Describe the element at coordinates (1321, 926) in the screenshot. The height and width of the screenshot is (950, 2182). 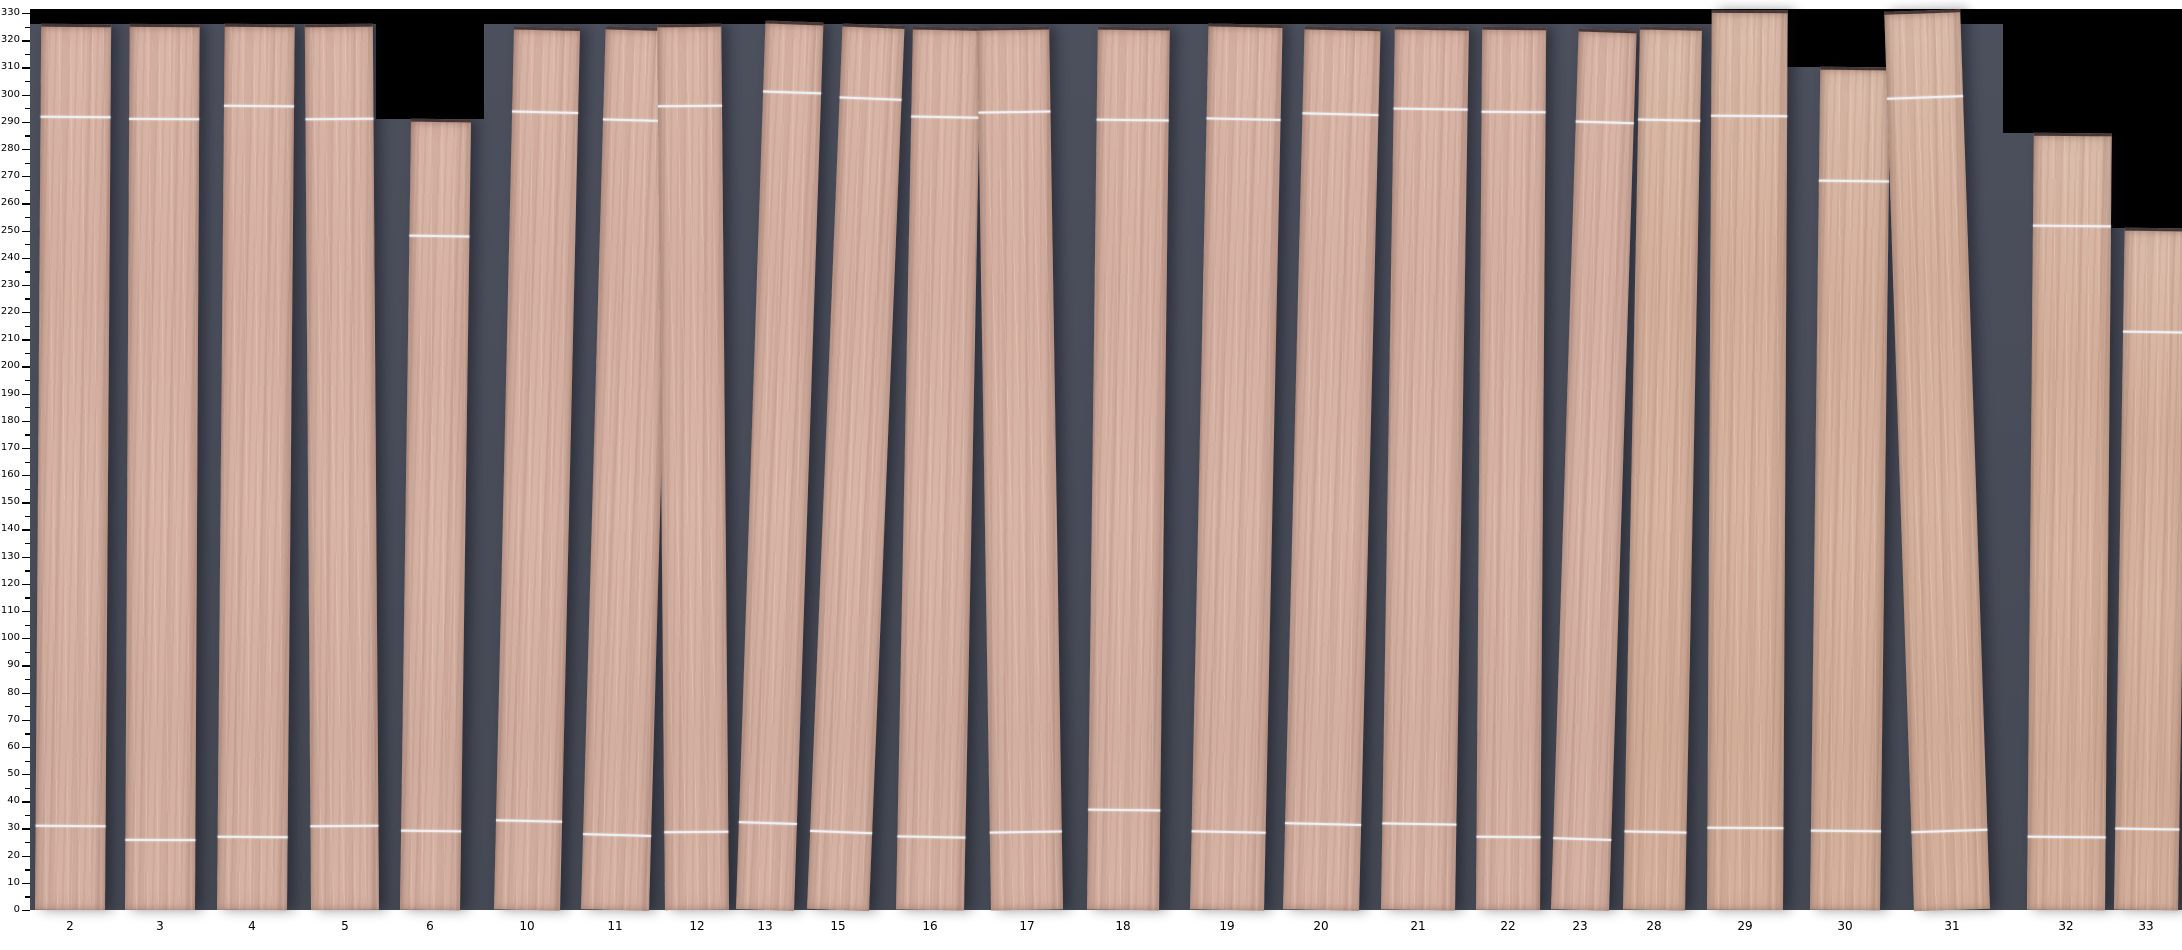
I see `x-tick-label-20: 20` at that location.